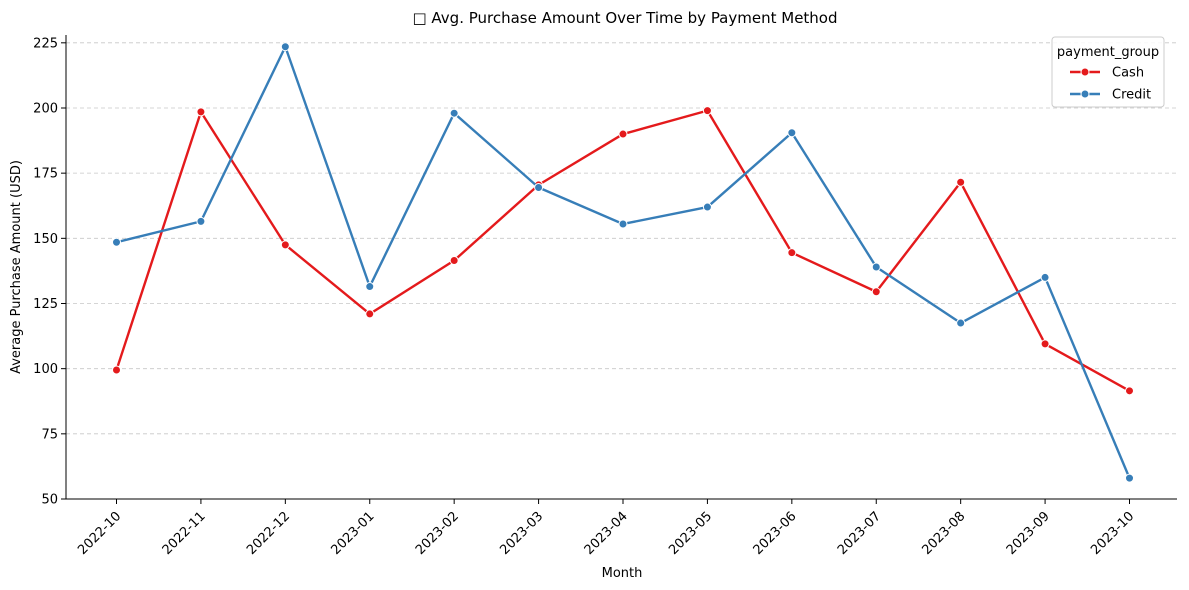 This screenshot has width=1189, height=590. Describe the element at coordinates (353, 533) in the screenshot. I see `x-tick-label: 2023-01` at that location.